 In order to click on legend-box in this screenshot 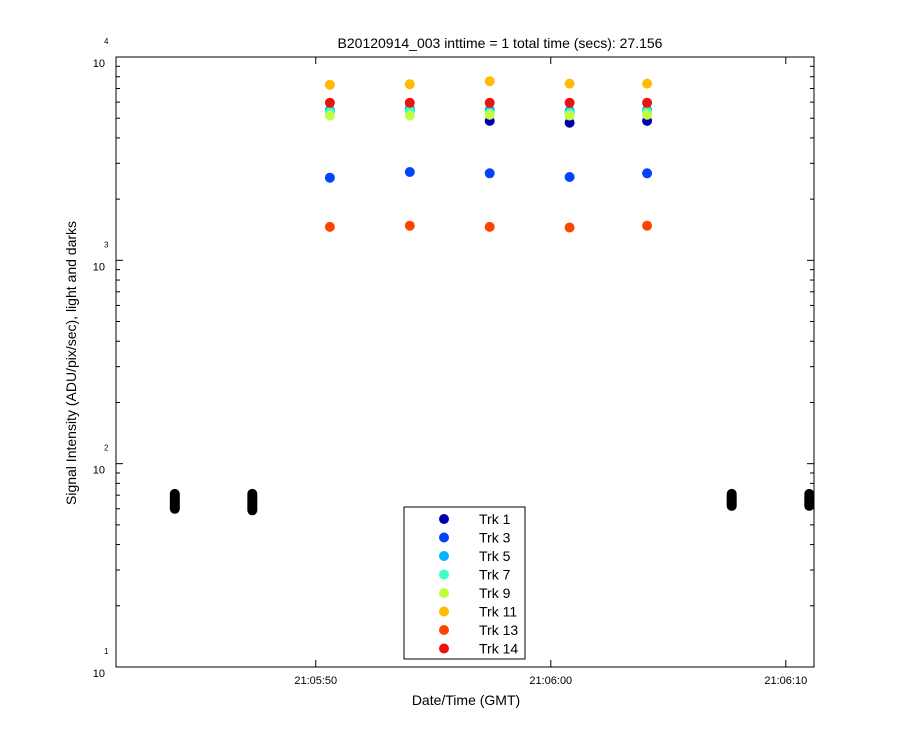, I will do `click(464, 583)`.